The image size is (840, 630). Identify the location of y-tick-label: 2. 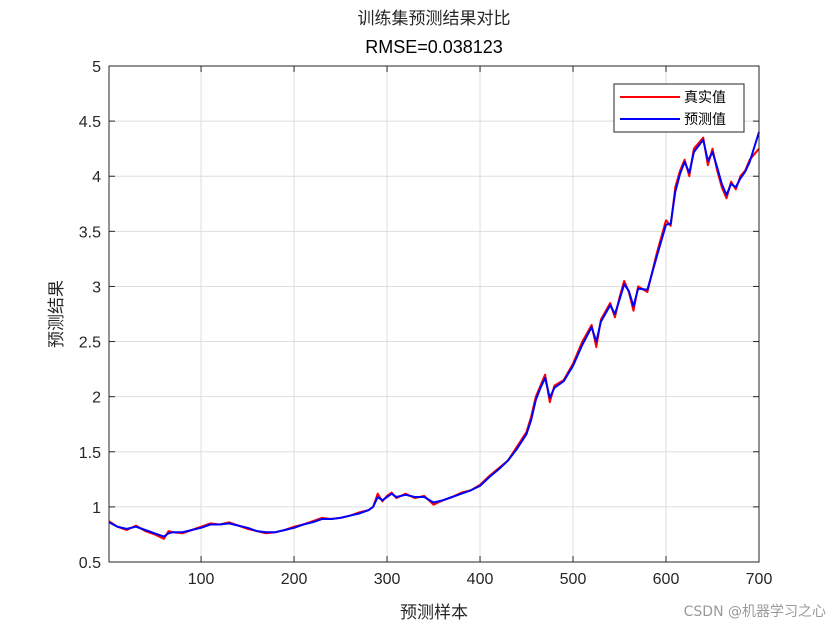
(96, 398).